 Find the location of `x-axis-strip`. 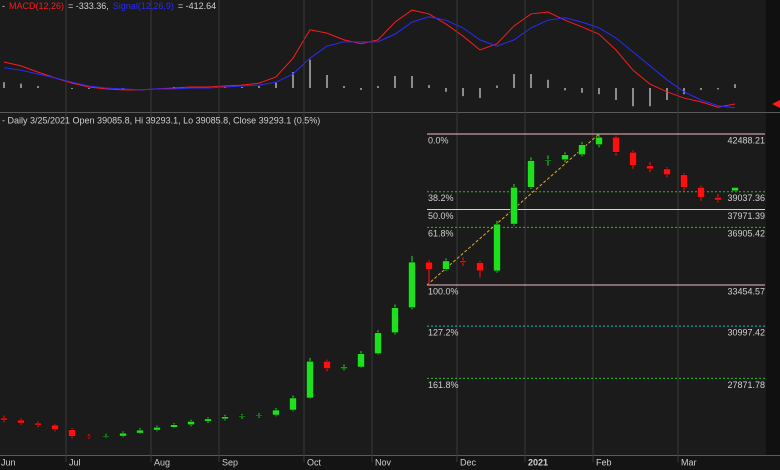

x-axis-strip is located at coordinates (390, 462).